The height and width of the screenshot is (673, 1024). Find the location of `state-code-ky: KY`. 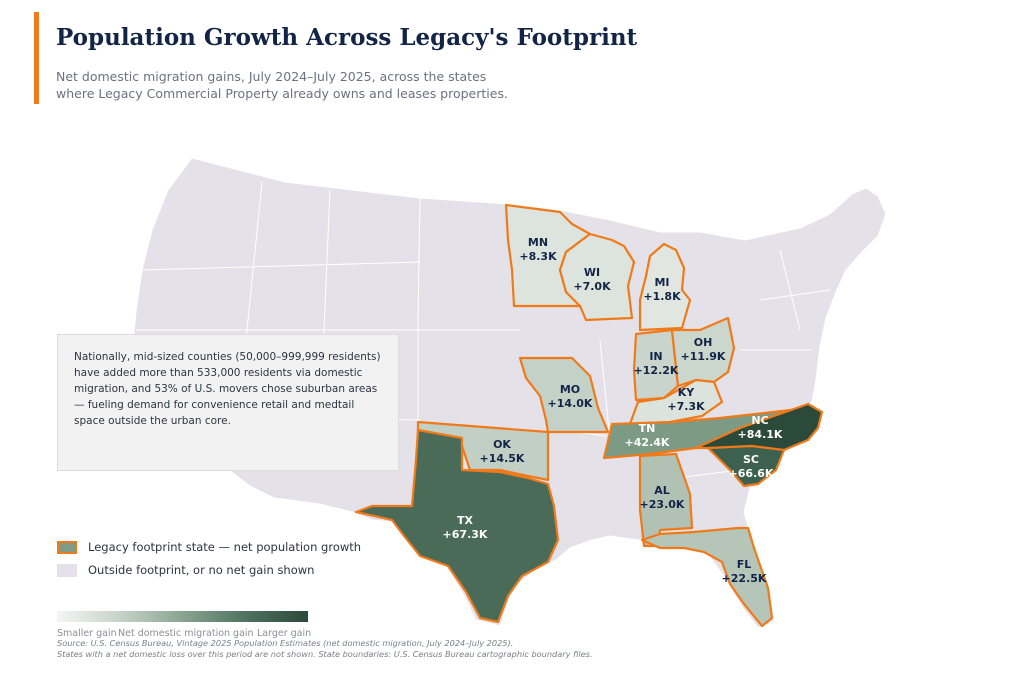

state-code-ky: KY is located at coordinates (687, 392).